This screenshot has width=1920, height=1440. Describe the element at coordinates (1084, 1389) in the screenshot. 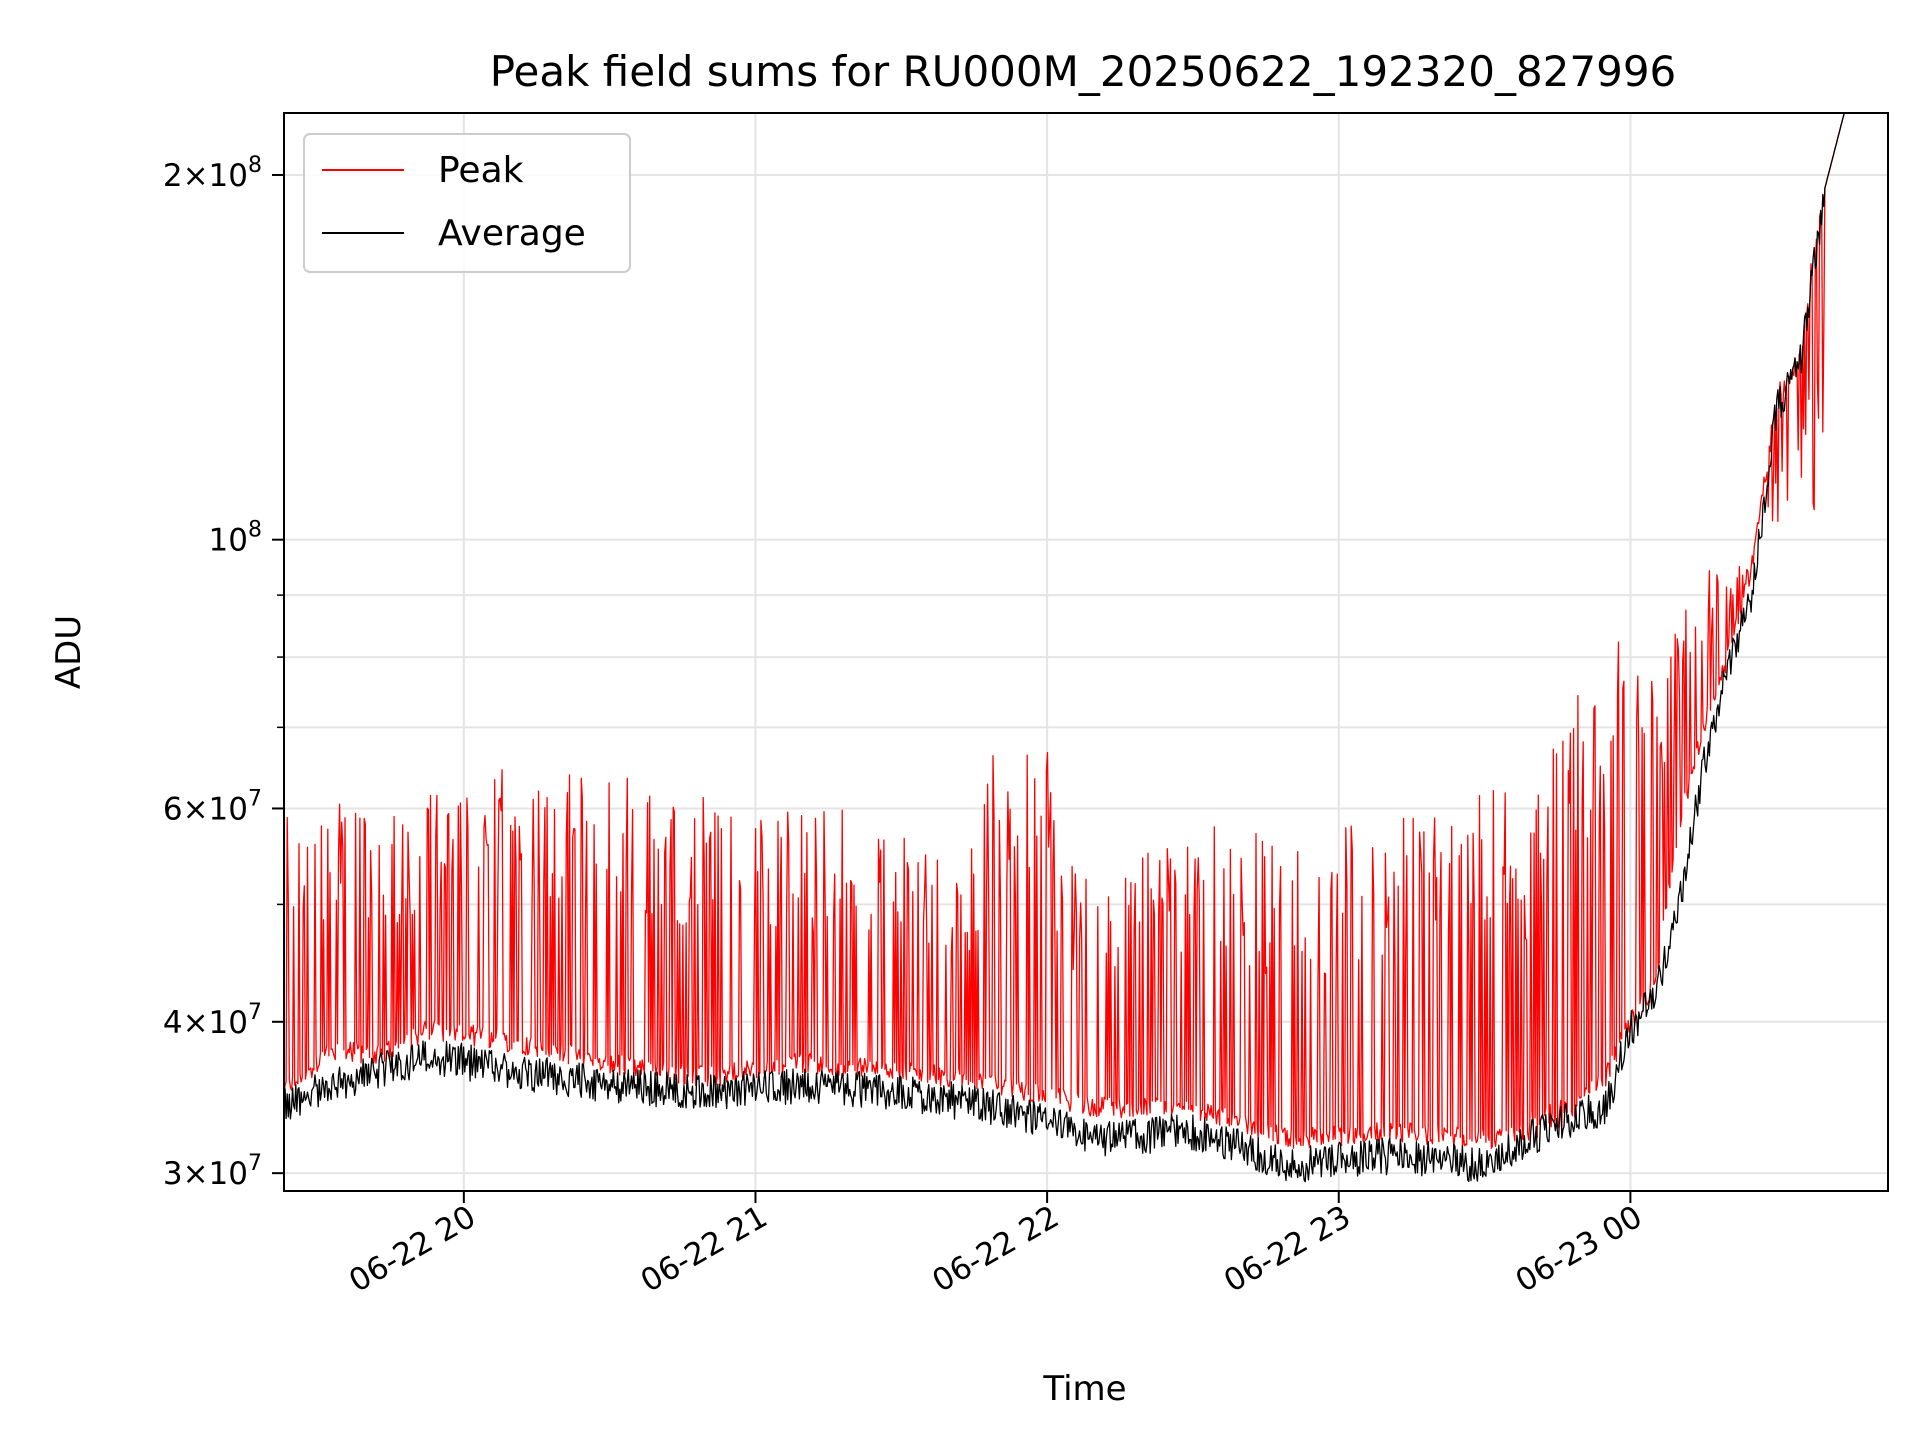

I see `x-axis-label: Time` at that location.